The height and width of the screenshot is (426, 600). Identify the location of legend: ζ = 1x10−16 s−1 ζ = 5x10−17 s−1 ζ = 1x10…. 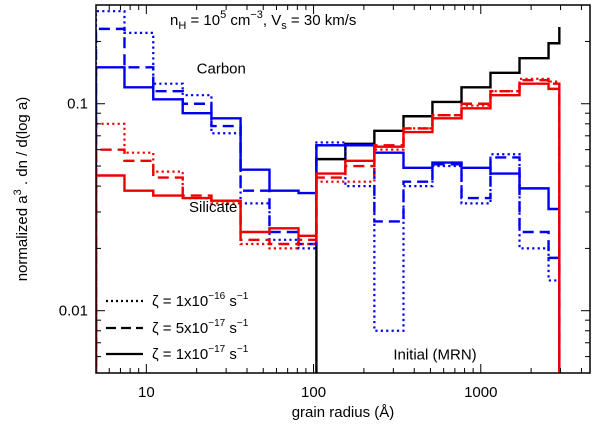
(177, 327).